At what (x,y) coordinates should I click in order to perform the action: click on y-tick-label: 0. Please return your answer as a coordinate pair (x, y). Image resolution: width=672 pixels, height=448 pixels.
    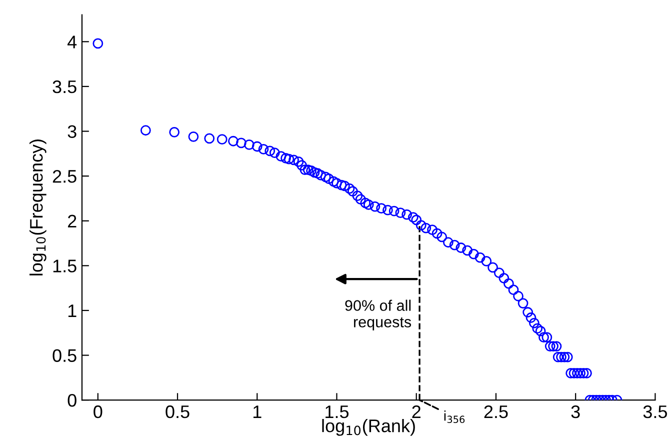
    Looking at the image, I should click on (72, 400).